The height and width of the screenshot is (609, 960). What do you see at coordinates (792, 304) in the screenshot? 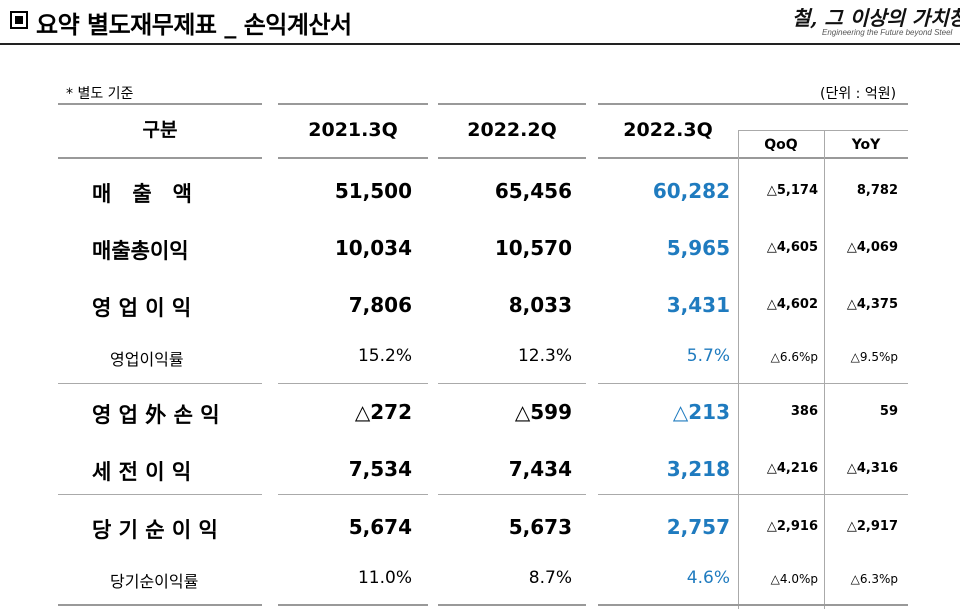
I see `value-qoq: △4,602` at bounding box center [792, 304].